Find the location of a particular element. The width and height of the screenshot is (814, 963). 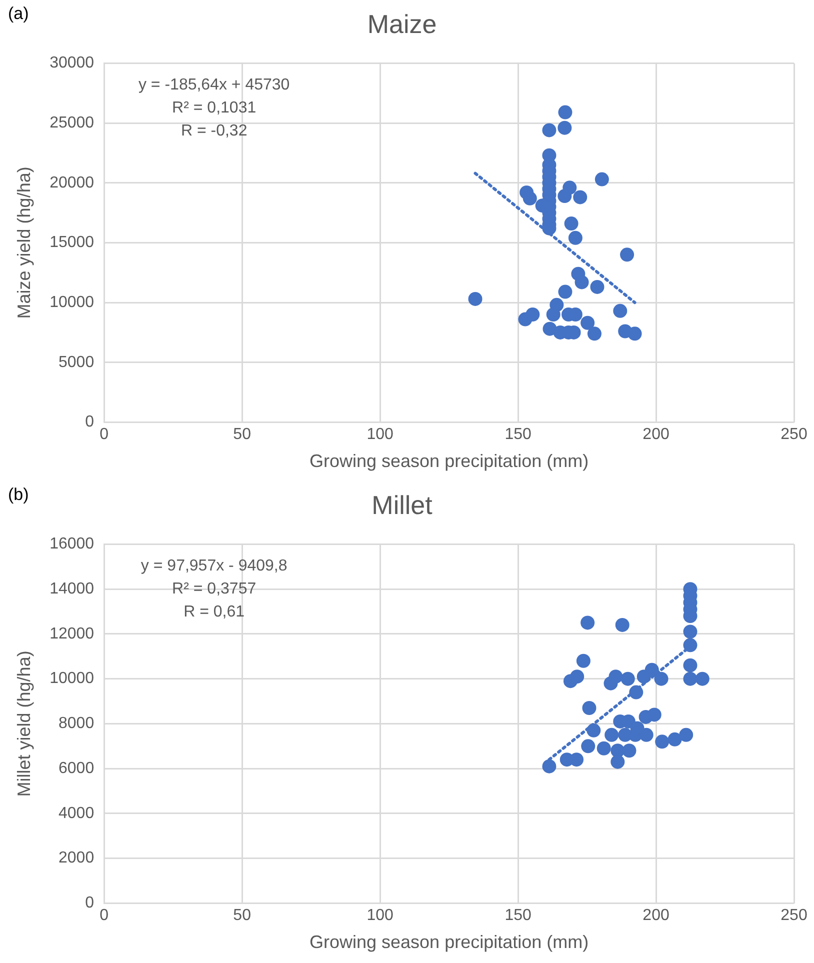

y-tick-label: 5000 is located at coordinates (76, 362).